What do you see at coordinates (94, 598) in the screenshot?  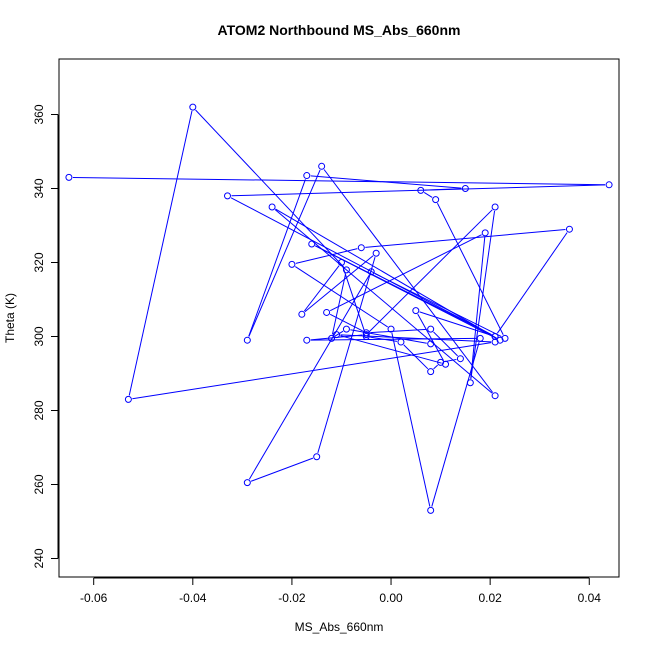 I see `x-tick-label: -0.06` at bounding box center [94, 598].